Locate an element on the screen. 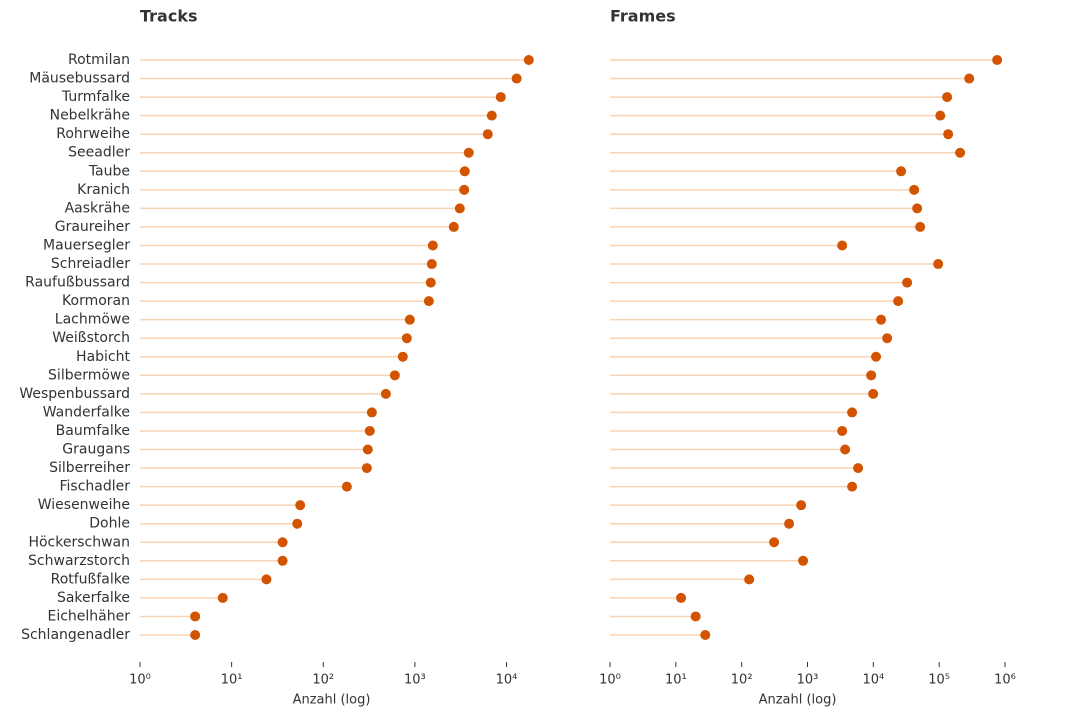  y-tick-label: Kormoran is located at coordinates (96, 301).